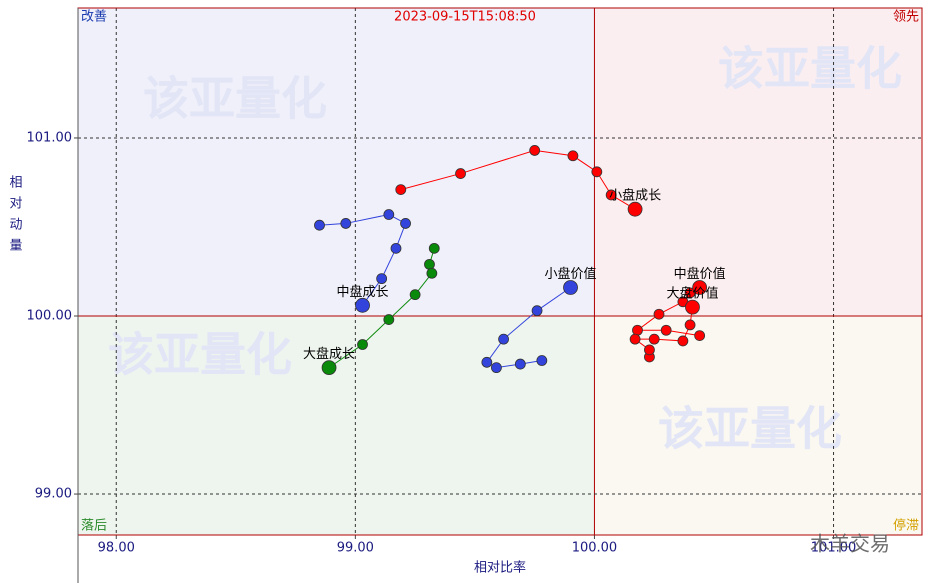 The height and width of the screenshot is (583, 928). I want to click on series-label: 中盘成长, so click(363, 292).